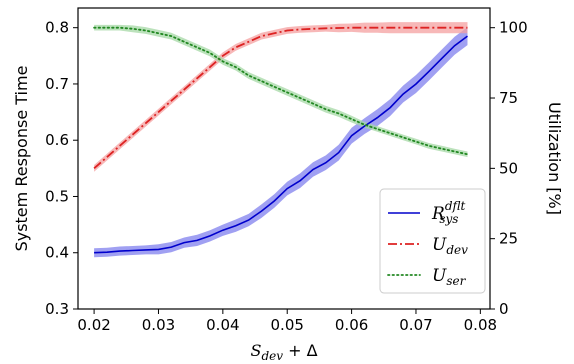 The image size is (574, 364). I want to click on y-axis-right-label: Utilization [%], so click(554, 158).